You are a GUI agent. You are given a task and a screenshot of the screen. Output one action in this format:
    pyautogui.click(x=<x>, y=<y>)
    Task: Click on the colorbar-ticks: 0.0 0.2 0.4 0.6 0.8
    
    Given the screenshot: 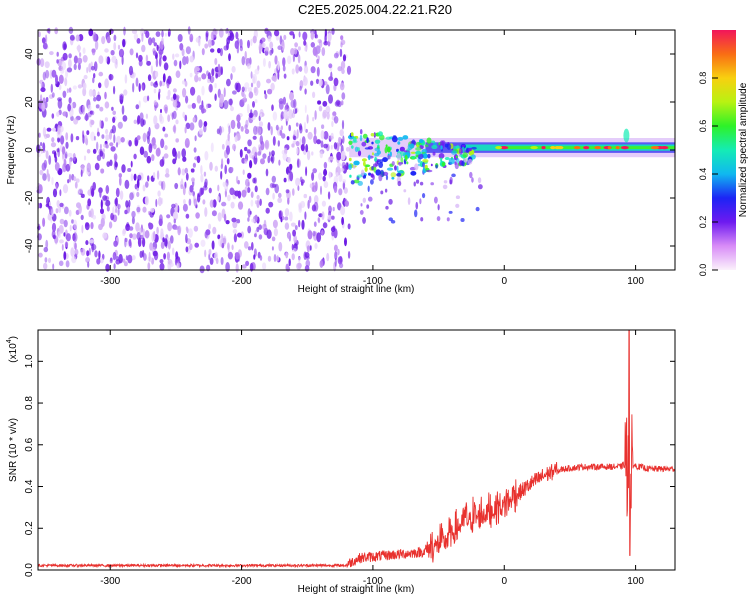 What is the action you would take?
    pyautogui.click(x=708, y=174)
    